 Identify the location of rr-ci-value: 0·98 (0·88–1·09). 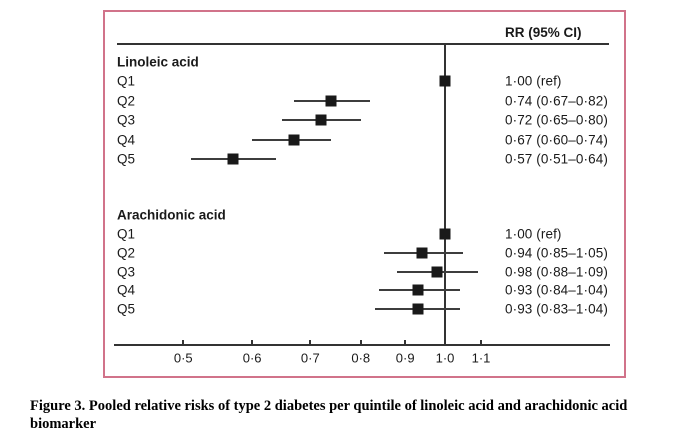
(556, 272).